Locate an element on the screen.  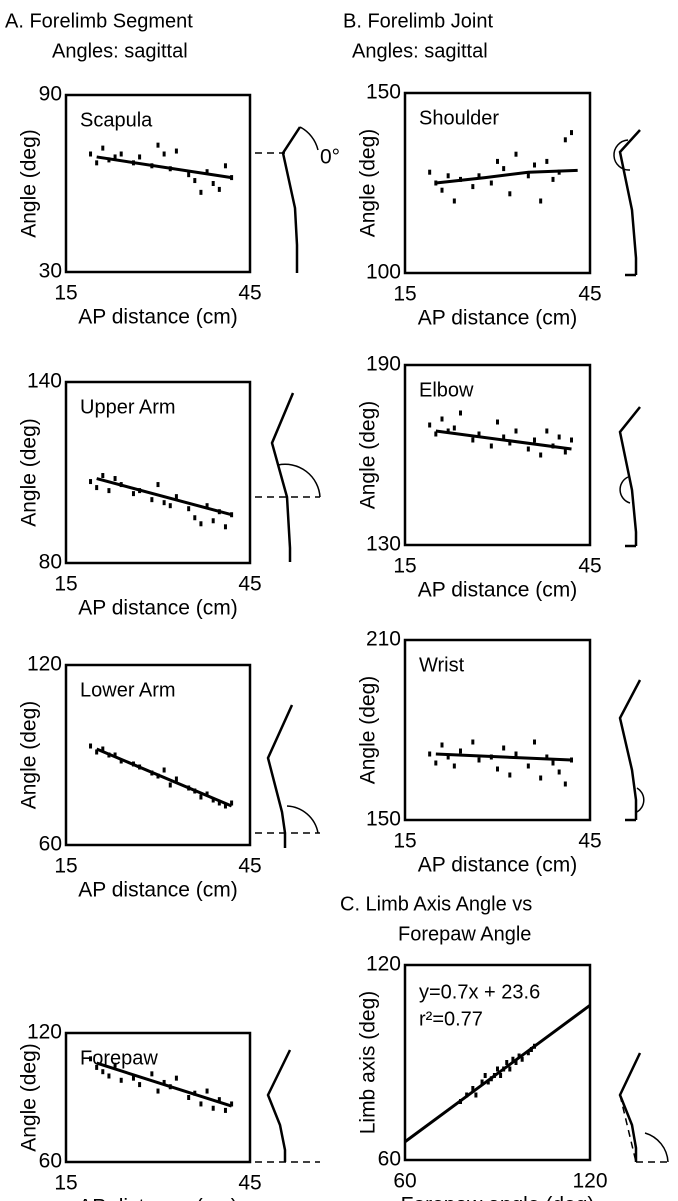
y-tick-label: 80 is located at coordinates (50, 562).